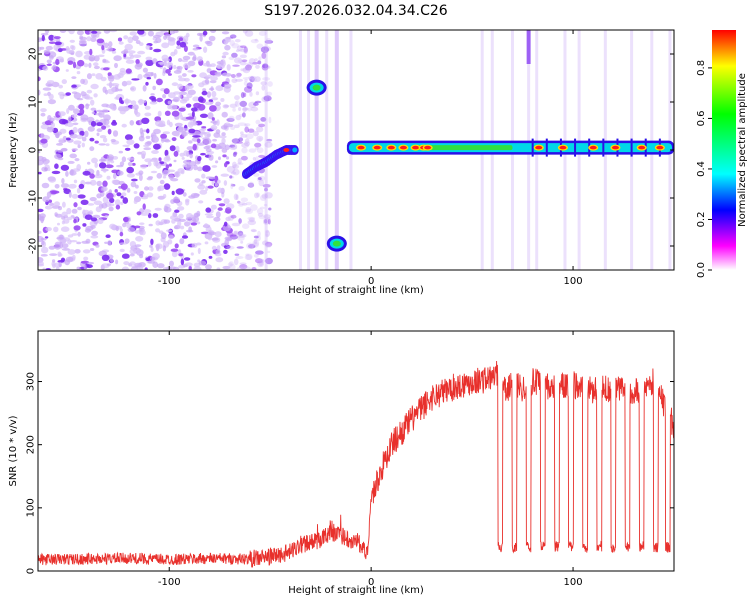 The image size is (750, 600). Describe the element at coordinates (356, 290) in the screenshot. I see `spectrogram-x-axis-label: Height of straight line (km)` at that location.